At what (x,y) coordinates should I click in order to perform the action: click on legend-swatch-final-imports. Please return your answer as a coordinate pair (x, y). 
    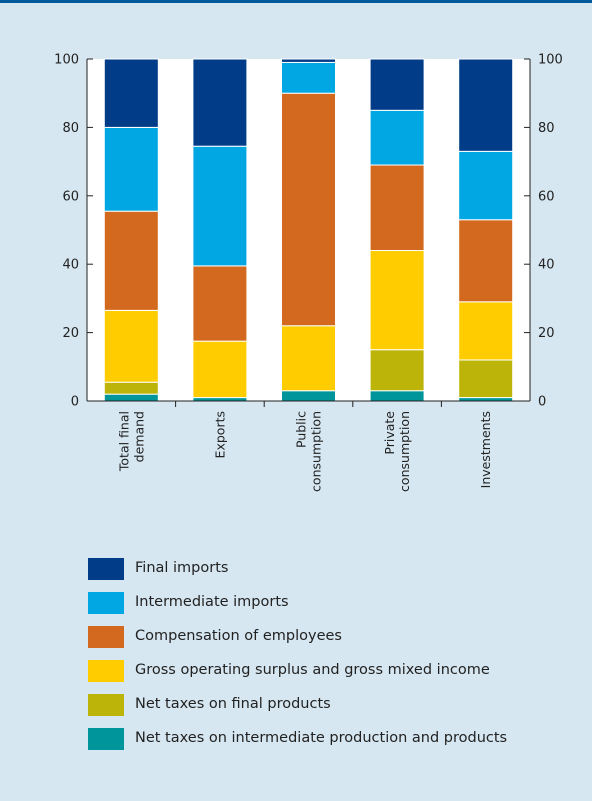
    Looking at the image, I should click on (106, 569).